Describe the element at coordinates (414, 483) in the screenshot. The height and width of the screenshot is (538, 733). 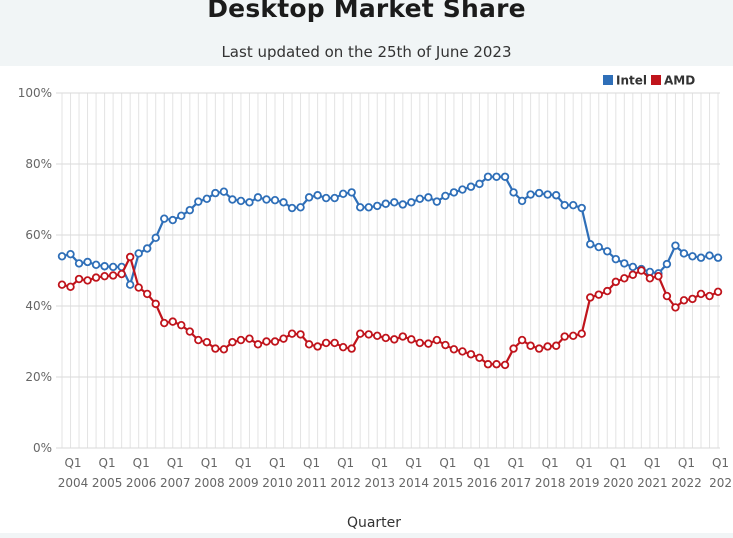
I see `x-tick-year-label: 2014` at that location.